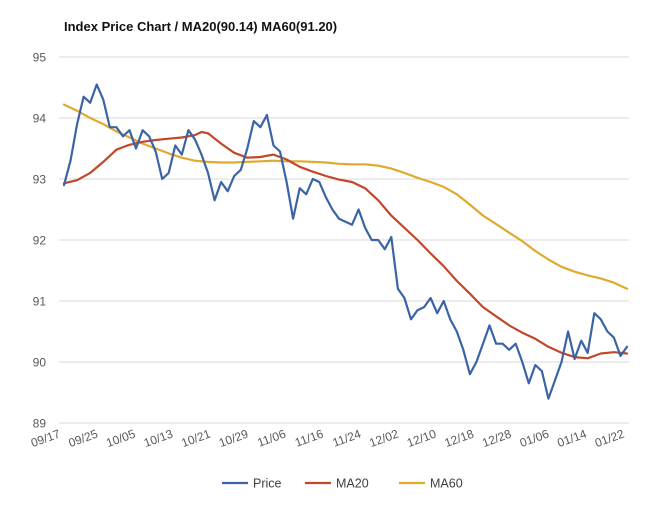 This screenshot has height=519, width=656. Describe the element at coordinates (40, 424) in the screenshot. I see `y-tick-label: 89` at that location.